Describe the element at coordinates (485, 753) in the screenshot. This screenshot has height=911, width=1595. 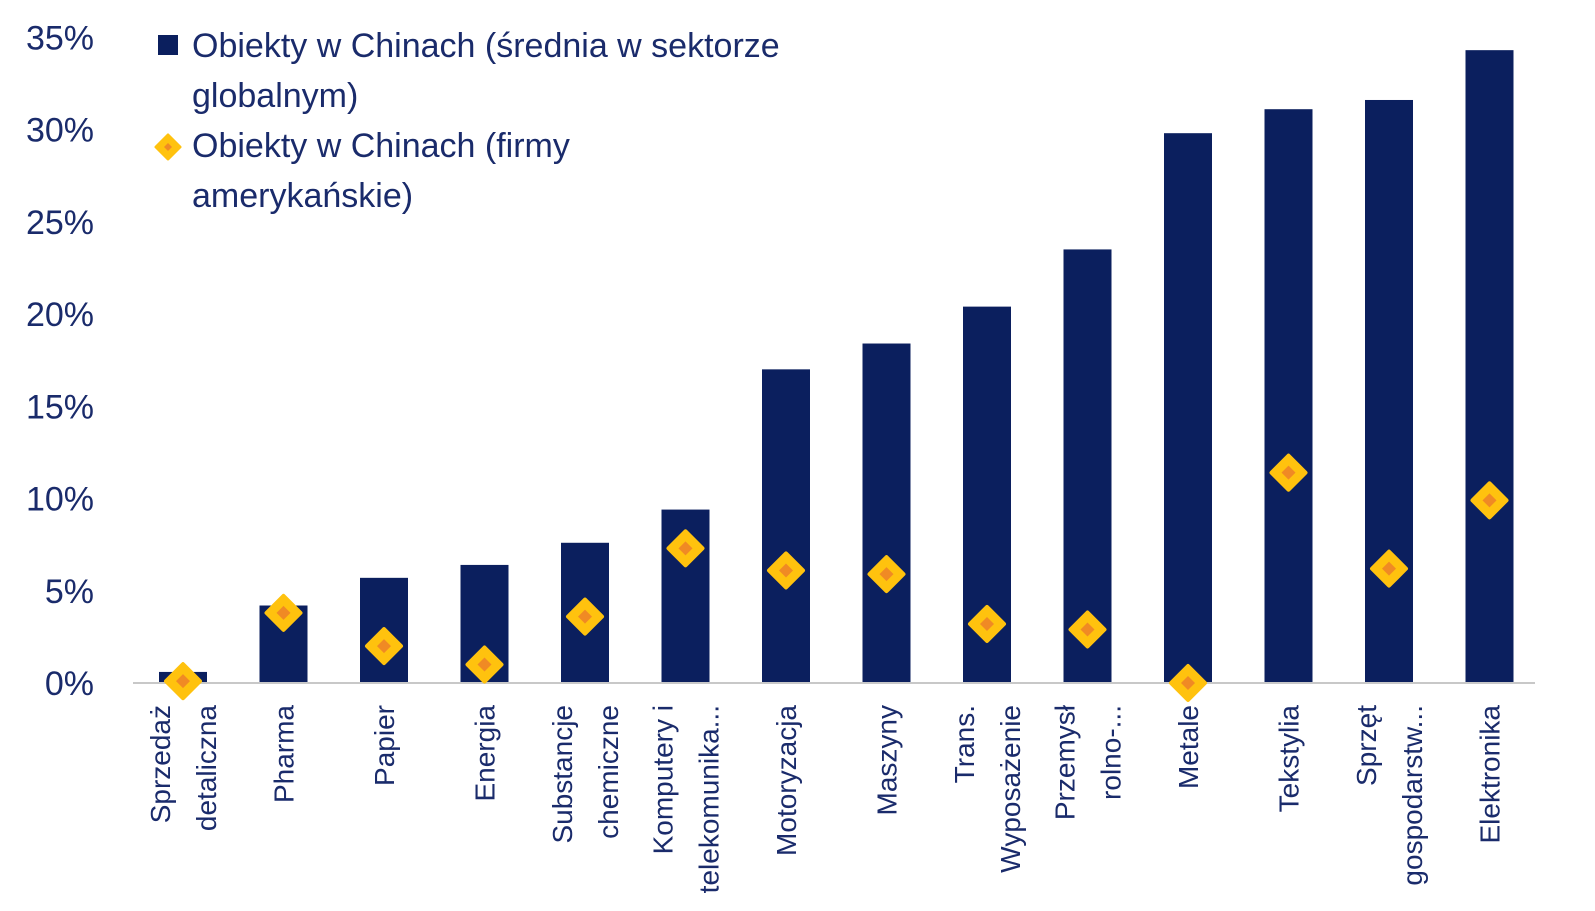
I see `x-category-label: Energia` at that location.